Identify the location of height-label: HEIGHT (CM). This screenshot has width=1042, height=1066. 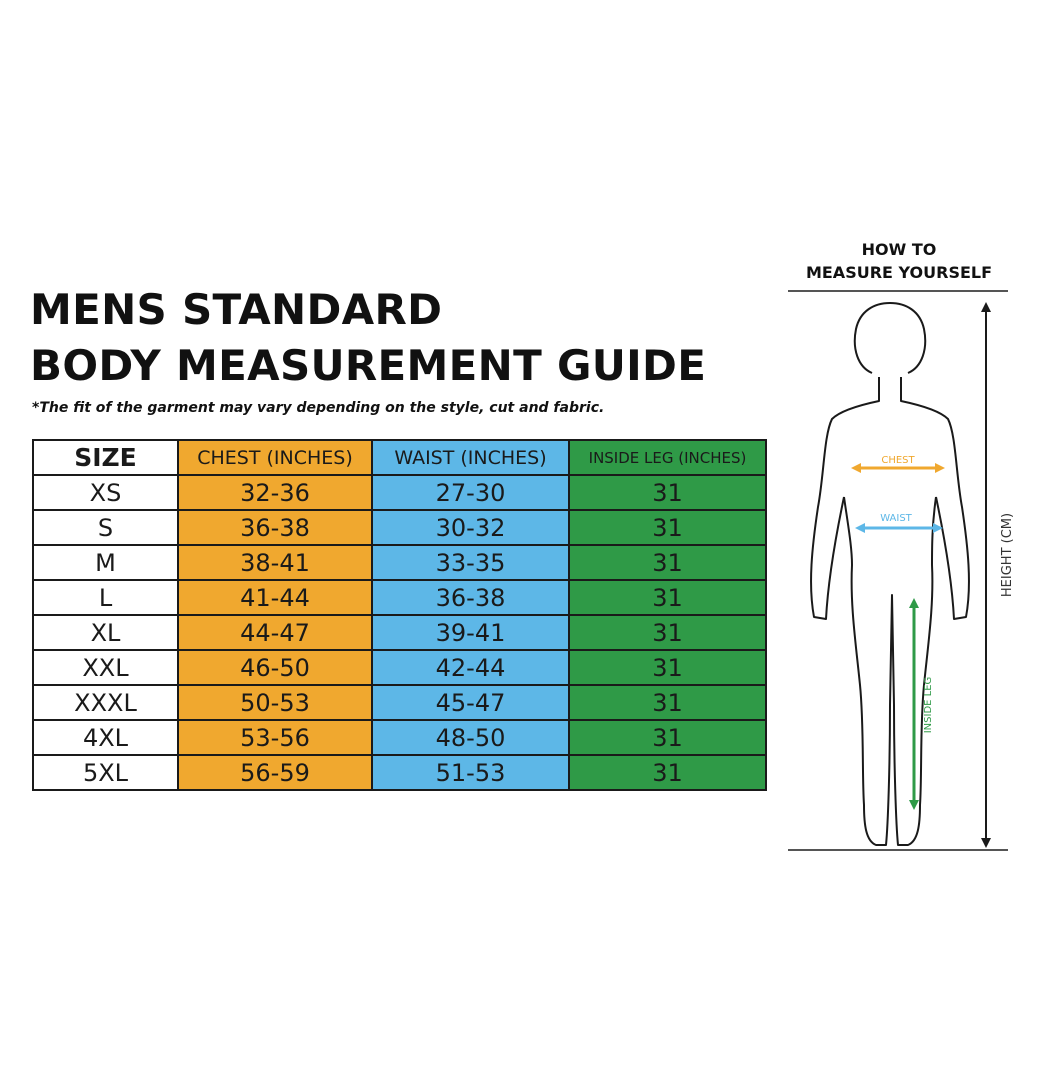
(1007, 555).